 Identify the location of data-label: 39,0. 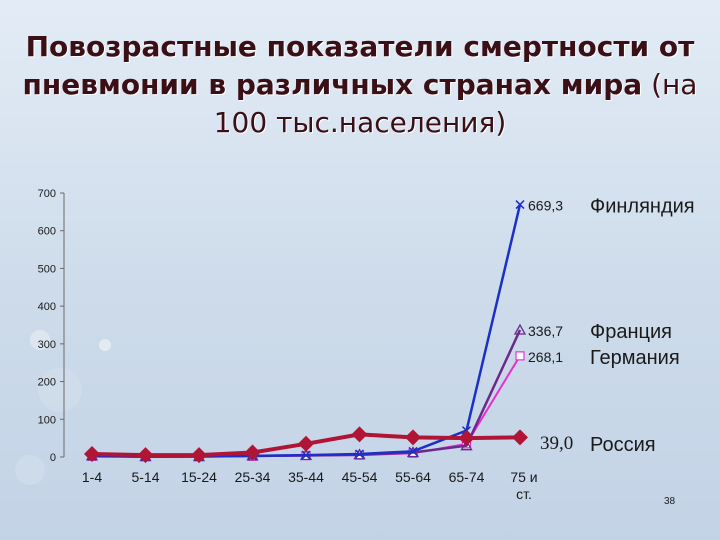
(556, 443).